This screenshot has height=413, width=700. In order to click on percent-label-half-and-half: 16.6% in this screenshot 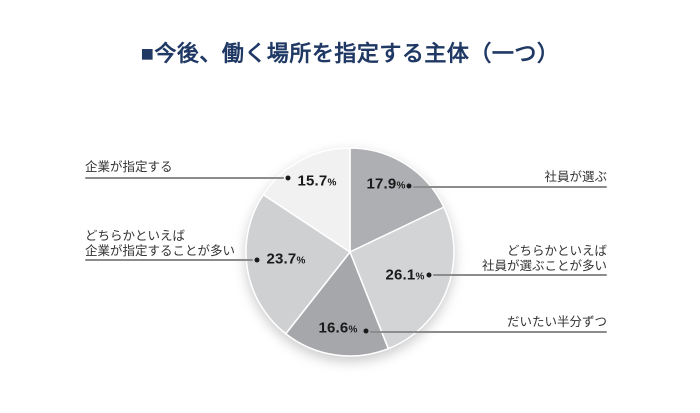, I will do `click(338, 328)`.